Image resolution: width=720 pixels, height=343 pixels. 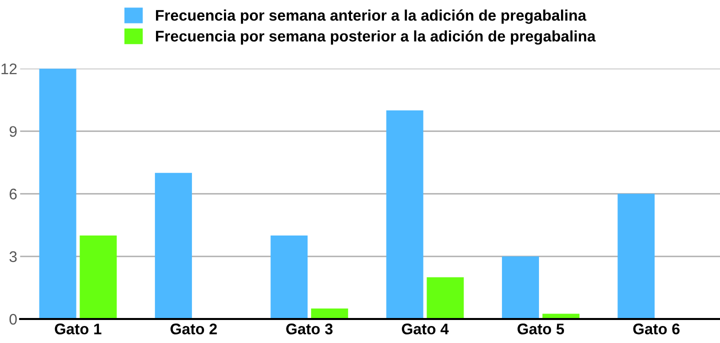 What do you see at coordinates (371, 16) in the screenshot?
I see `legend-label: Frecuencia por semana anterior a la adición de pregabalina` at bounding box center [371, 16].